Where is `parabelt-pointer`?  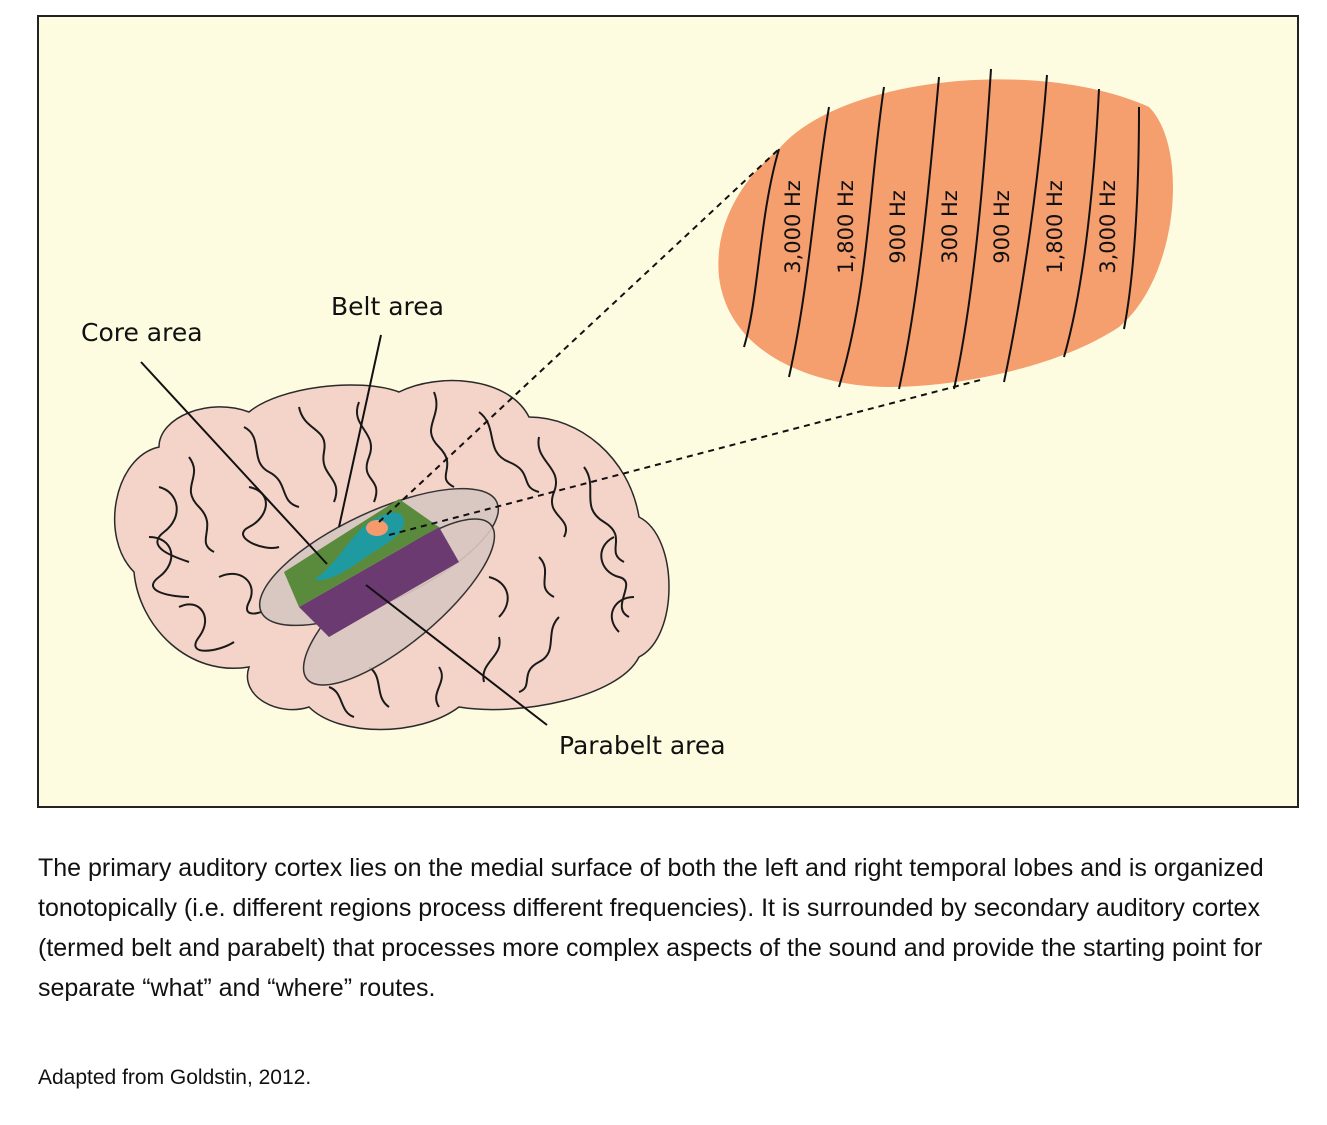 parabelt-pointer is located at coordinates (456, 655).